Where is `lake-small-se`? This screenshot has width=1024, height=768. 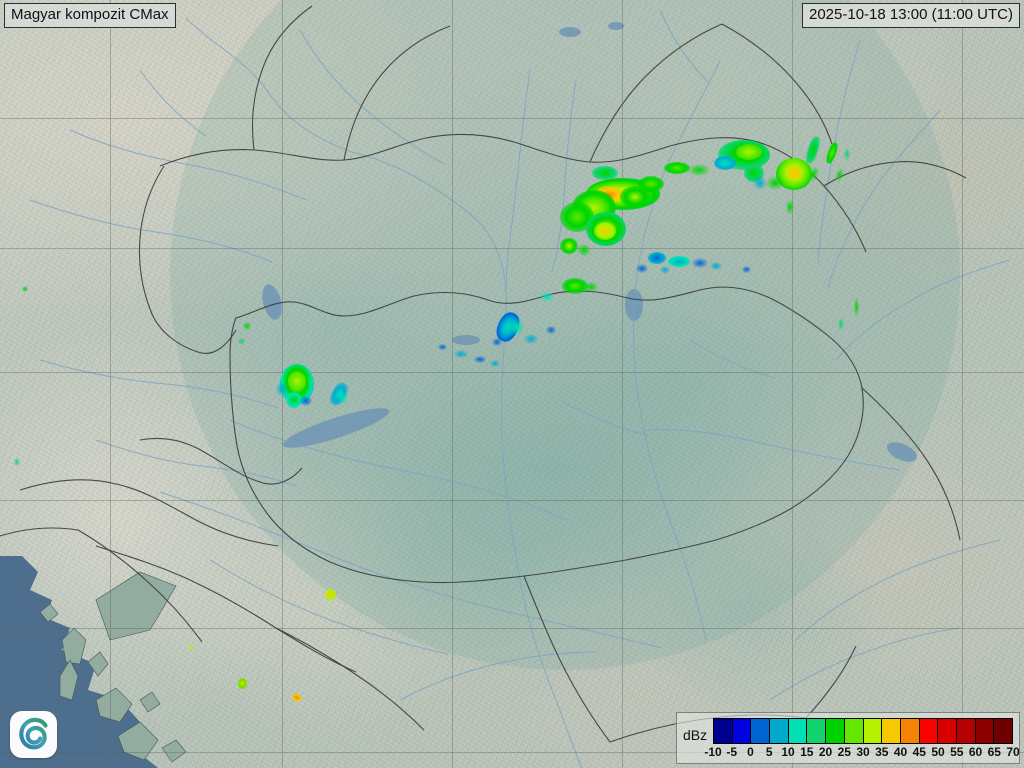 lake-small-se is located at coordinates (902, 452).